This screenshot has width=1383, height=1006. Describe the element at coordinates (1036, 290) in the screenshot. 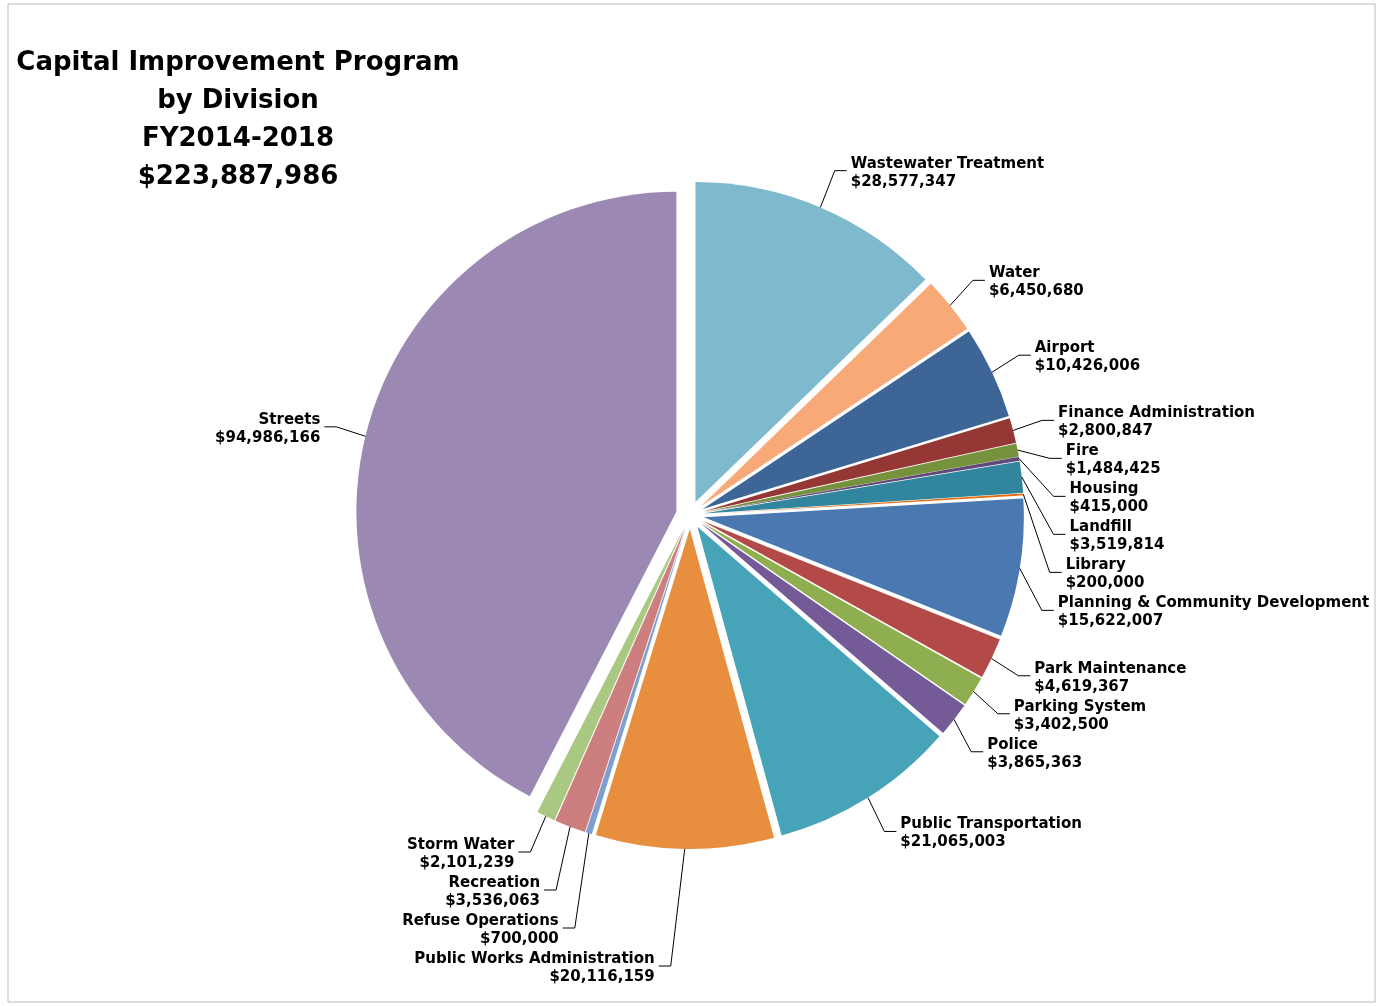

I see `data-label: $6,450,680` at that location.